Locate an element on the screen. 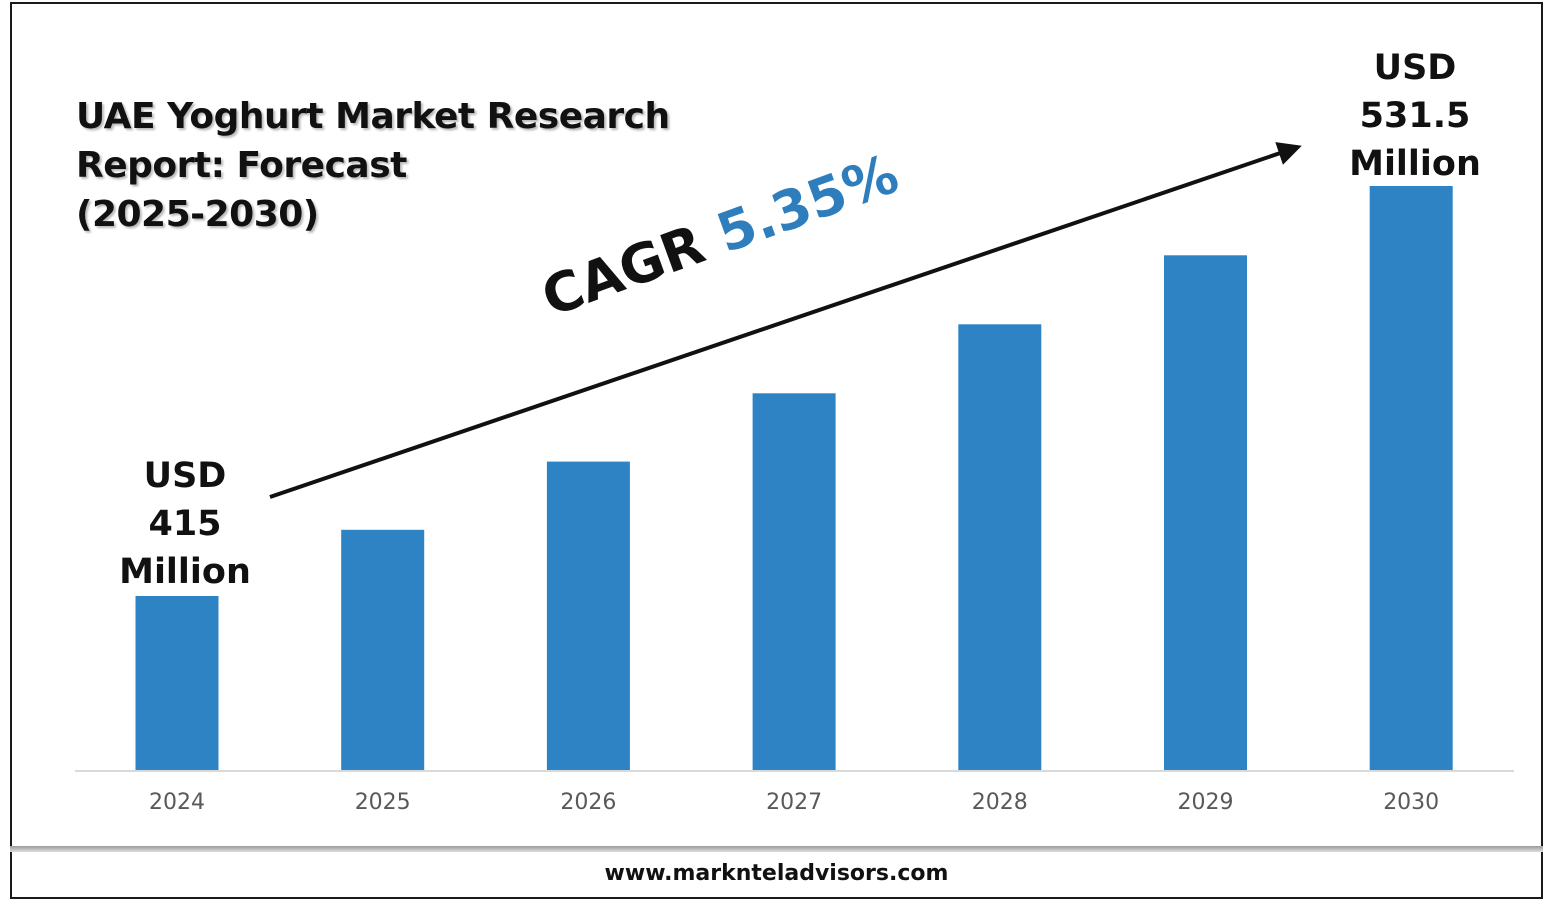 The image size is (1557, 905). start-callout-value: 415 is located at coordinates (185, 524).